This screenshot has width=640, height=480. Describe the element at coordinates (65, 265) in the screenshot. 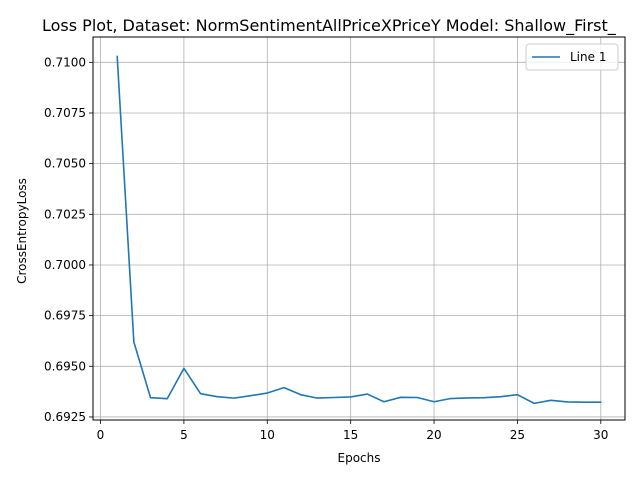

I see `y-tick-label: 0.7000` at that location.